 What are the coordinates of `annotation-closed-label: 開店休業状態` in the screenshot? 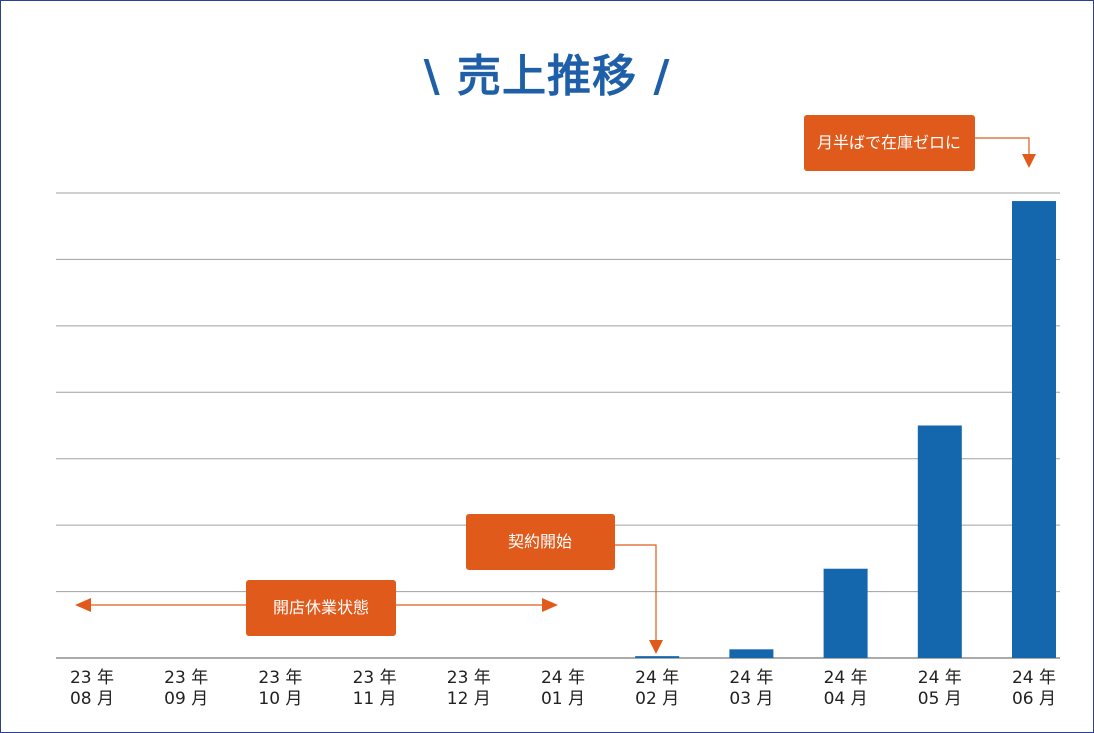 It's located at (321, 607).